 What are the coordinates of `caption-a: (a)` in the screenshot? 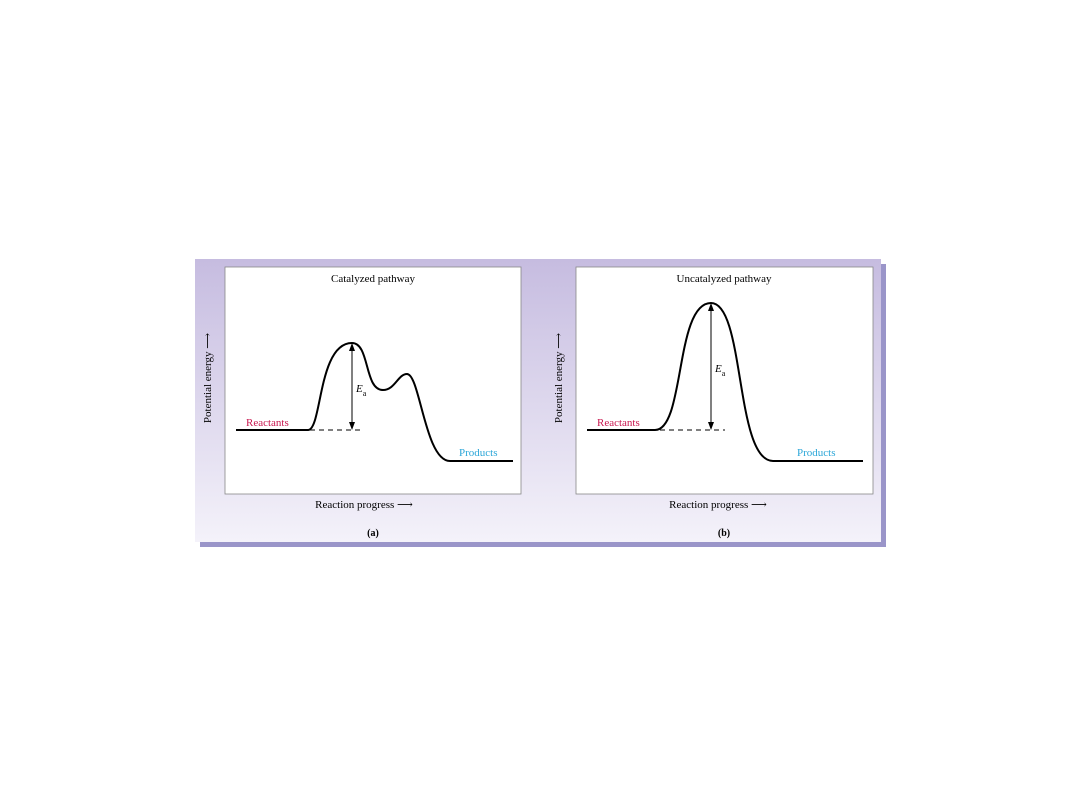 It's located at (373, 533).